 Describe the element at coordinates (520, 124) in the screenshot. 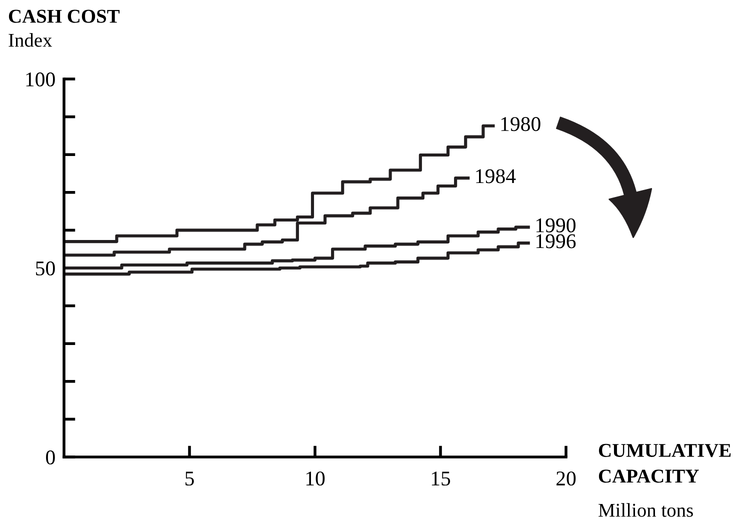

I see `series-label: 1980` at that location.